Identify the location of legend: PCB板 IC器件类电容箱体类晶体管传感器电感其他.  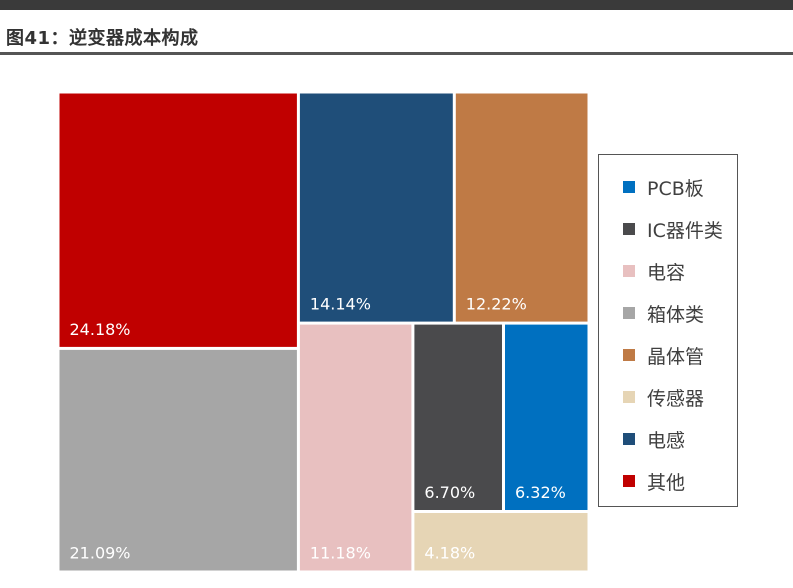
(668, 330).